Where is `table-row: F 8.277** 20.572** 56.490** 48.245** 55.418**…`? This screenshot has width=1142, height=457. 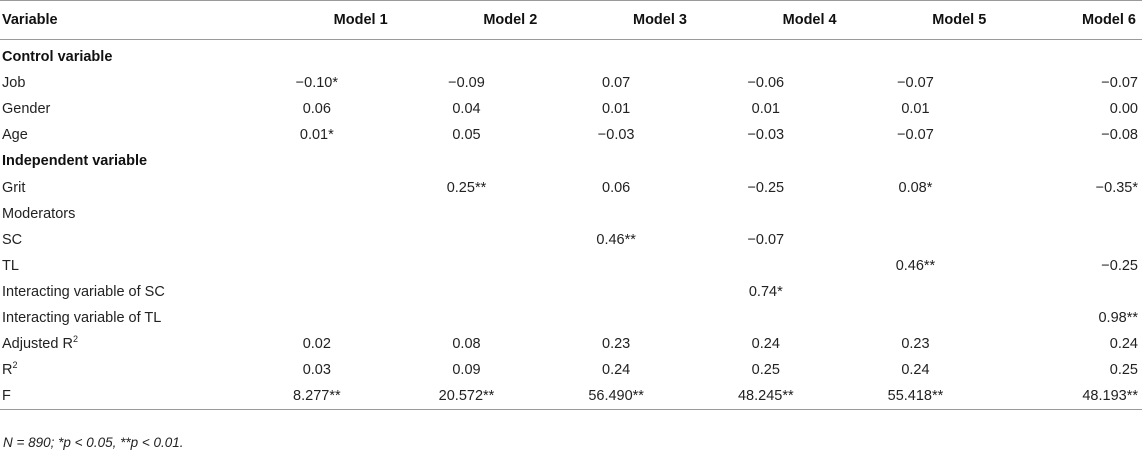
table-row: F 8.277** 20.572** 56.490** 48.245** 55.418**… is located at coordinates (571, 396).